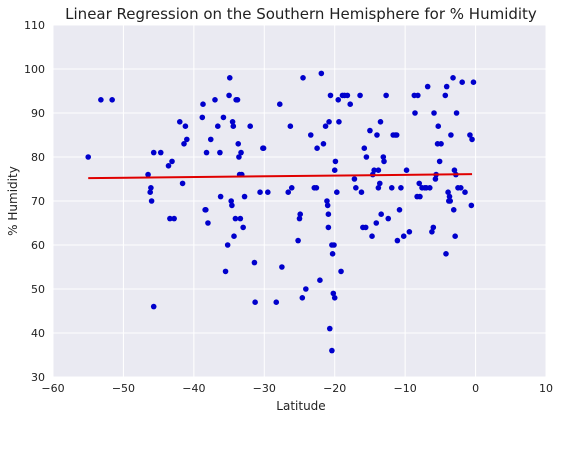 This screenshot has width=562, height=453. I want to click on y-tick-label: 60, so click(38, 245).